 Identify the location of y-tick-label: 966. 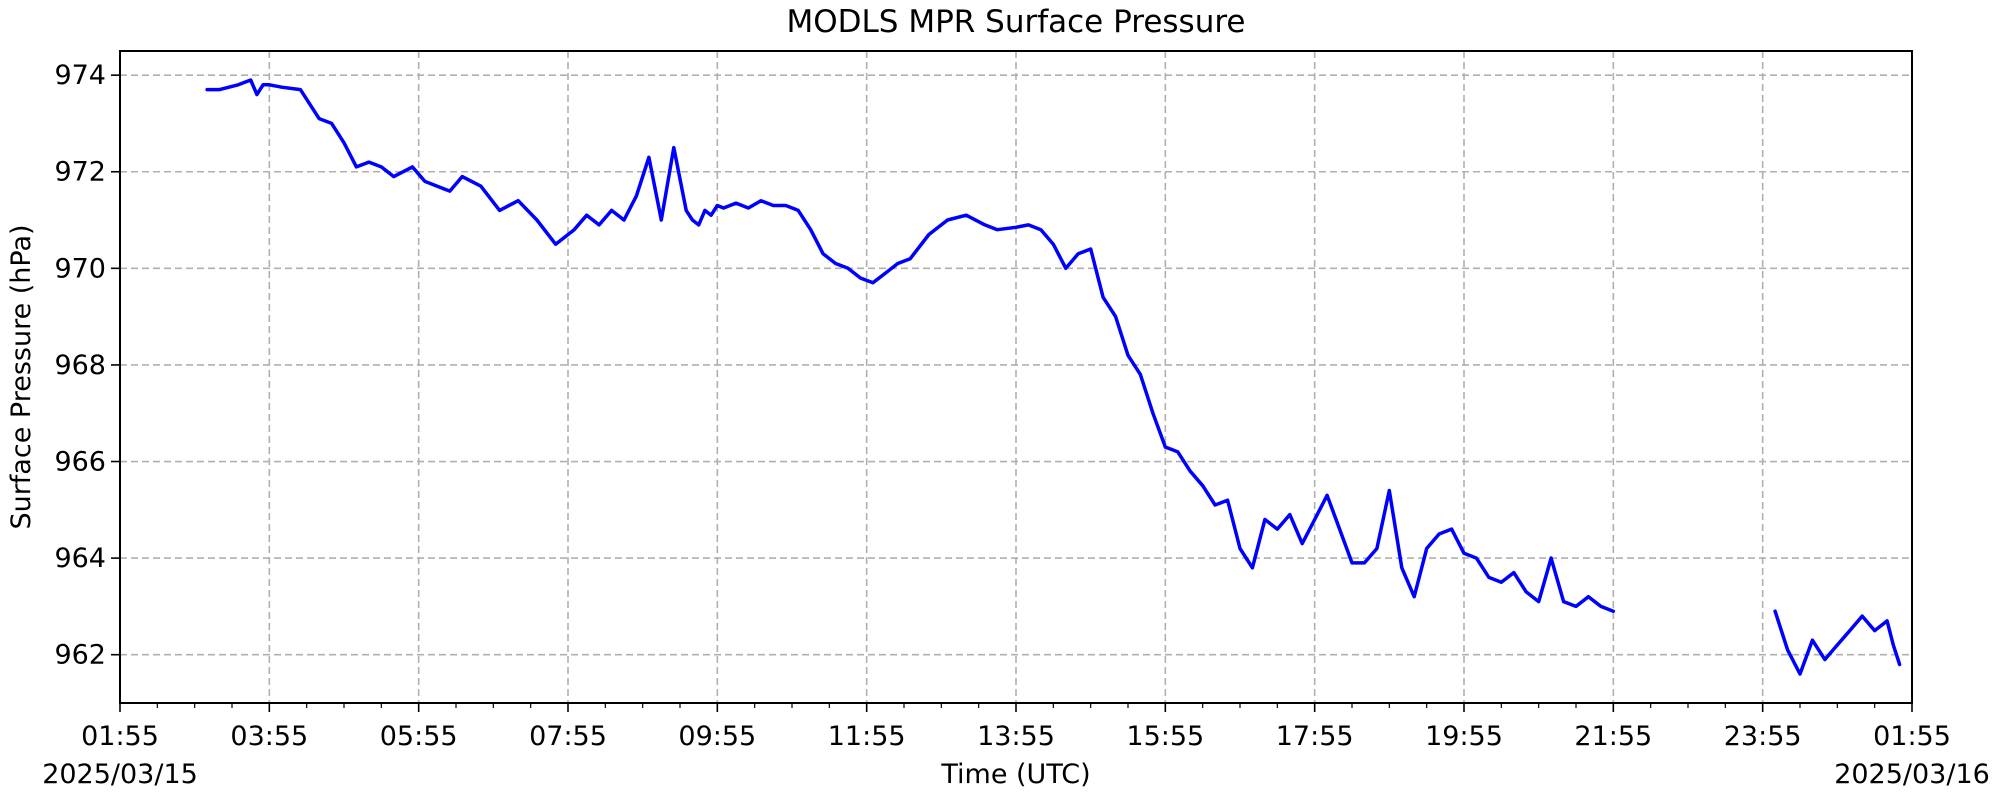
(80, 462).